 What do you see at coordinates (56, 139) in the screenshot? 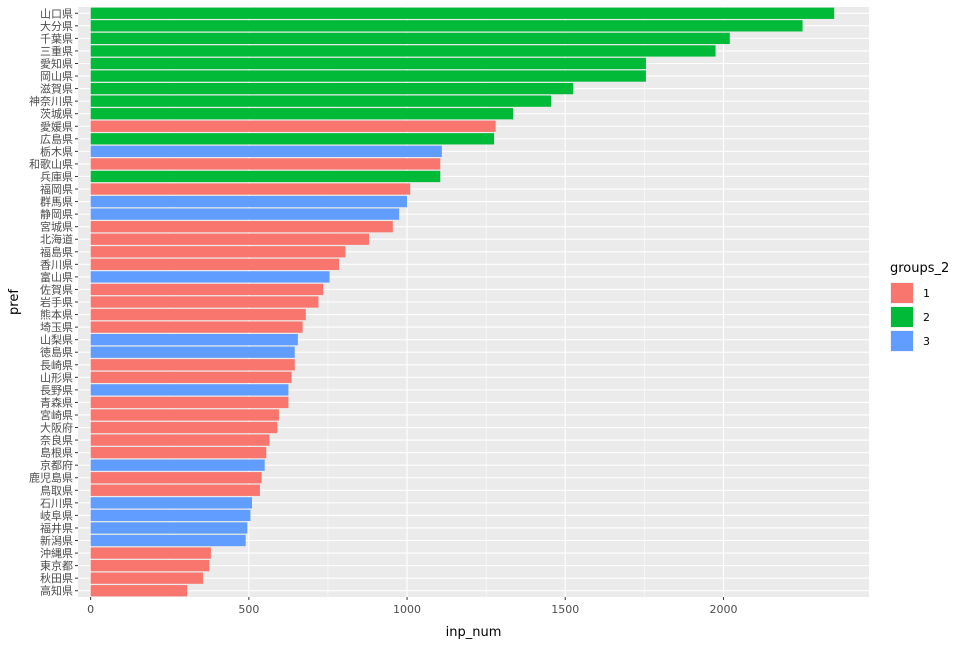
I see `y-tick-label: 広島県` at bounding box center [56, 139].